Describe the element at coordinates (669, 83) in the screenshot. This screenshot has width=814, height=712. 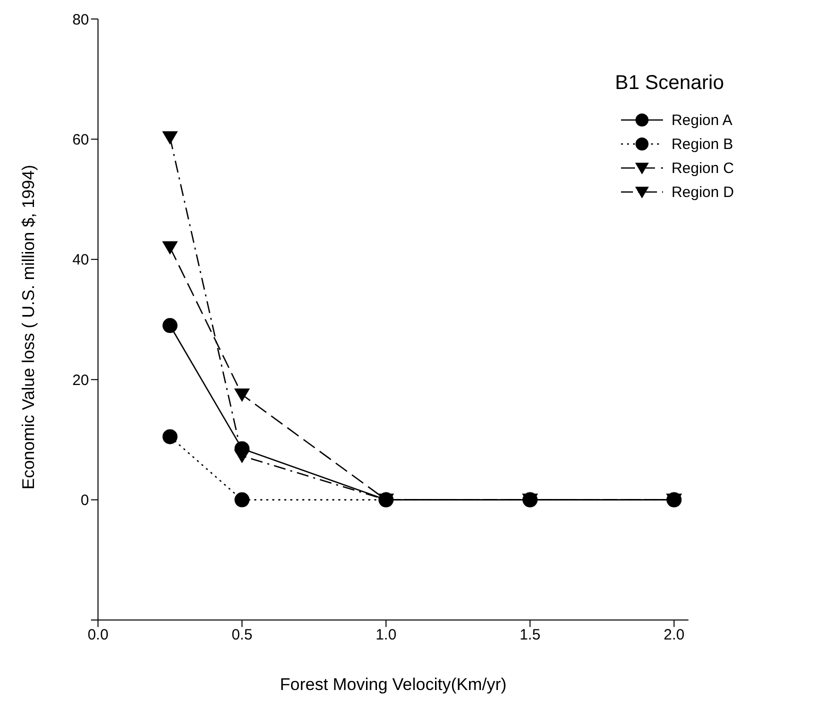
I see `text: B1 Scenario` at that location.